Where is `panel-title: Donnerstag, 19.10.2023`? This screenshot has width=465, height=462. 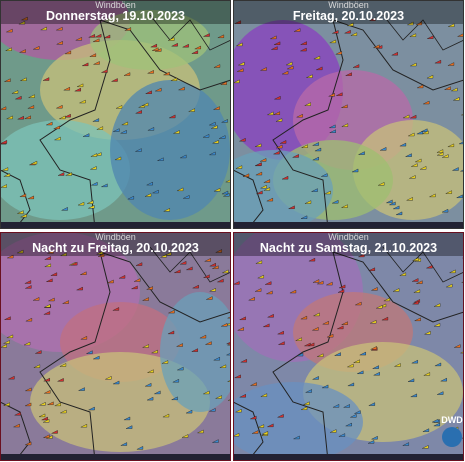
panel-title: Donnerstag, 19.10.2023 is located at coordinates (115, 16).